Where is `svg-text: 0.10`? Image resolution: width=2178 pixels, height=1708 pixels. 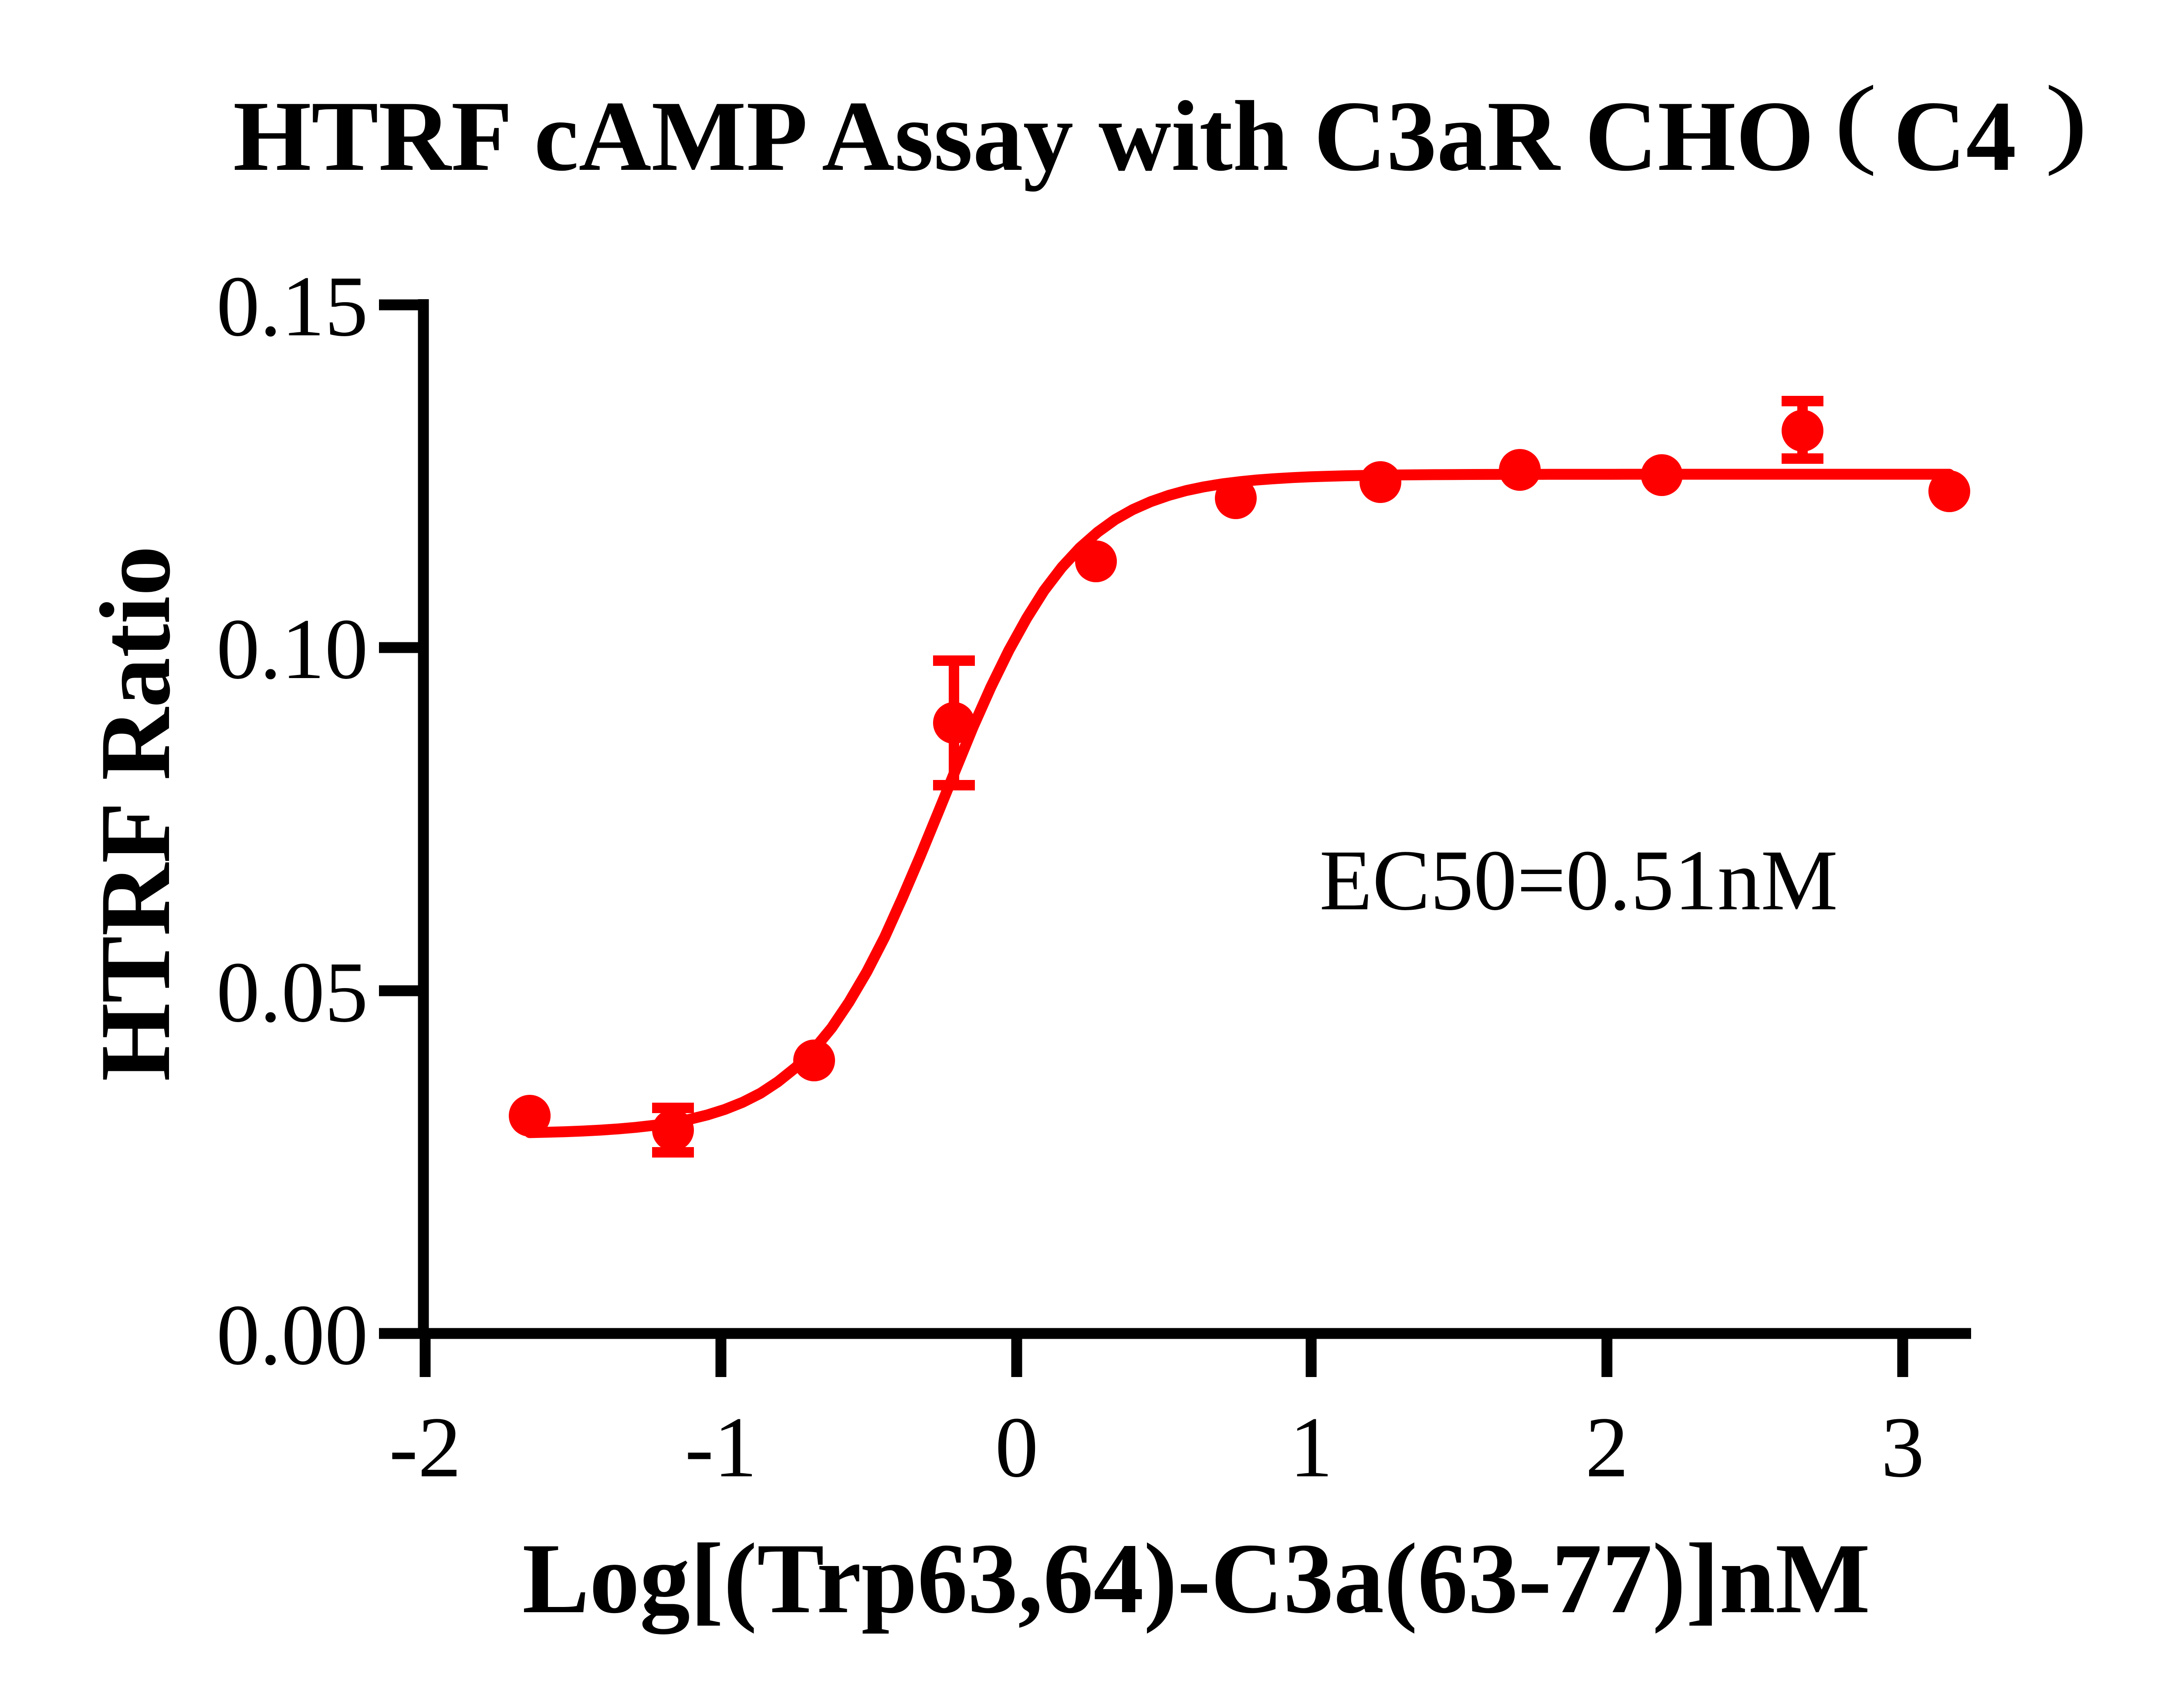 svg-text: 0.10 is located at coordinates (292, 649).